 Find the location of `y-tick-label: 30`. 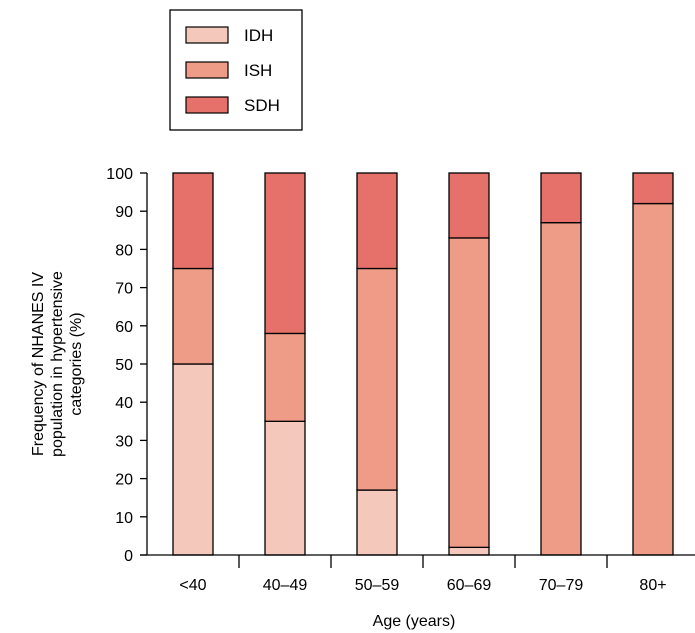

y-tick-label: 30 is located at coordinates (124, 441).